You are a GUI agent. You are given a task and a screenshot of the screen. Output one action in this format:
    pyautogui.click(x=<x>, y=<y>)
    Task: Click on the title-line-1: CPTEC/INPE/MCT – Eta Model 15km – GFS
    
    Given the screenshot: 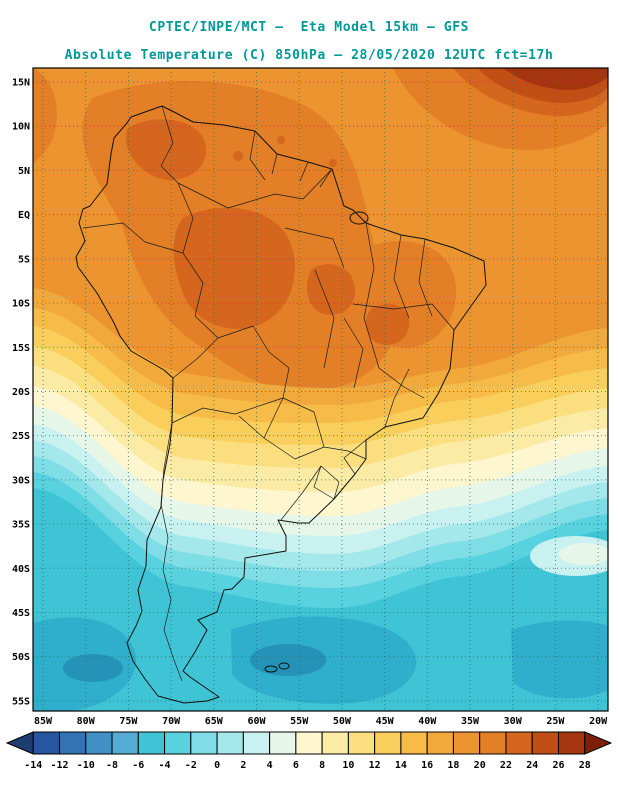 What is the action you would take?
    pyautogui.click(x=309, y=27)
    